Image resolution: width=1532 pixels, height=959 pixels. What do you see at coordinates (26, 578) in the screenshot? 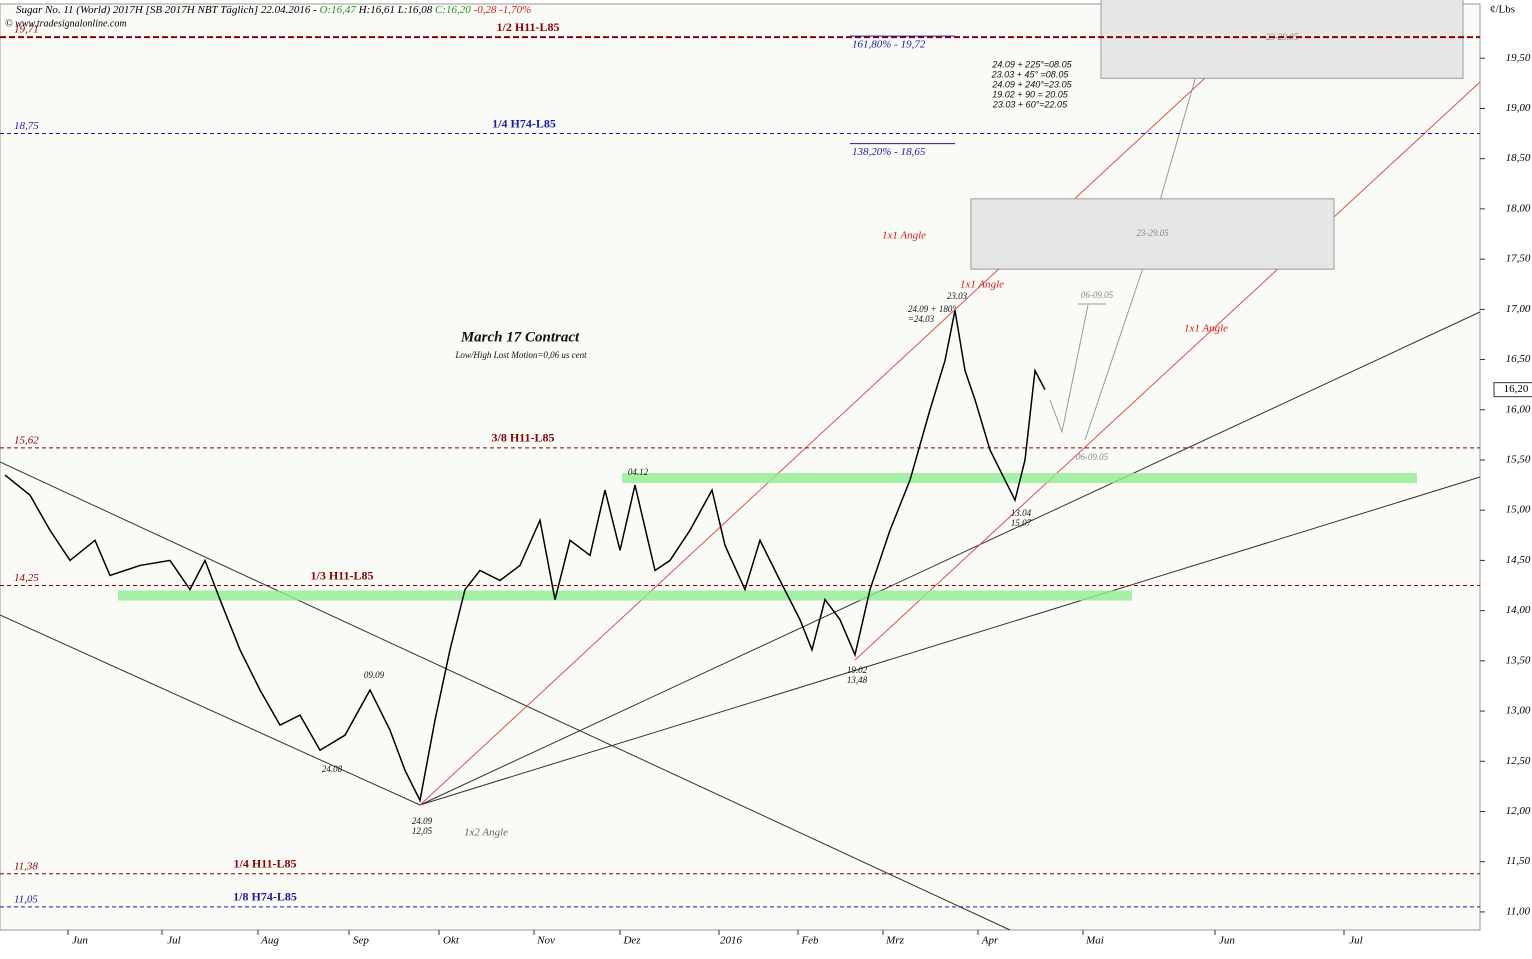
I see `level-value: 14,25` at bounding box center [26, 578].